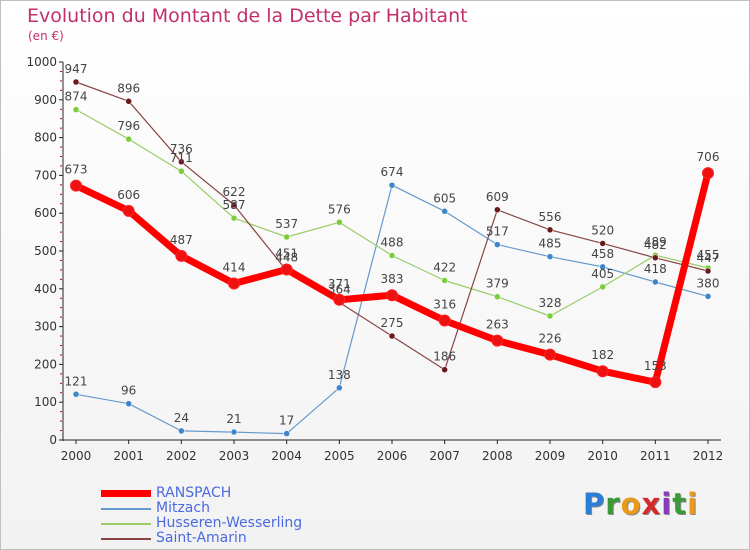  Describe the element at coordinates (655, 242) in the screenshot. I see `data-label-husseren-wesserling: 489` at that location.